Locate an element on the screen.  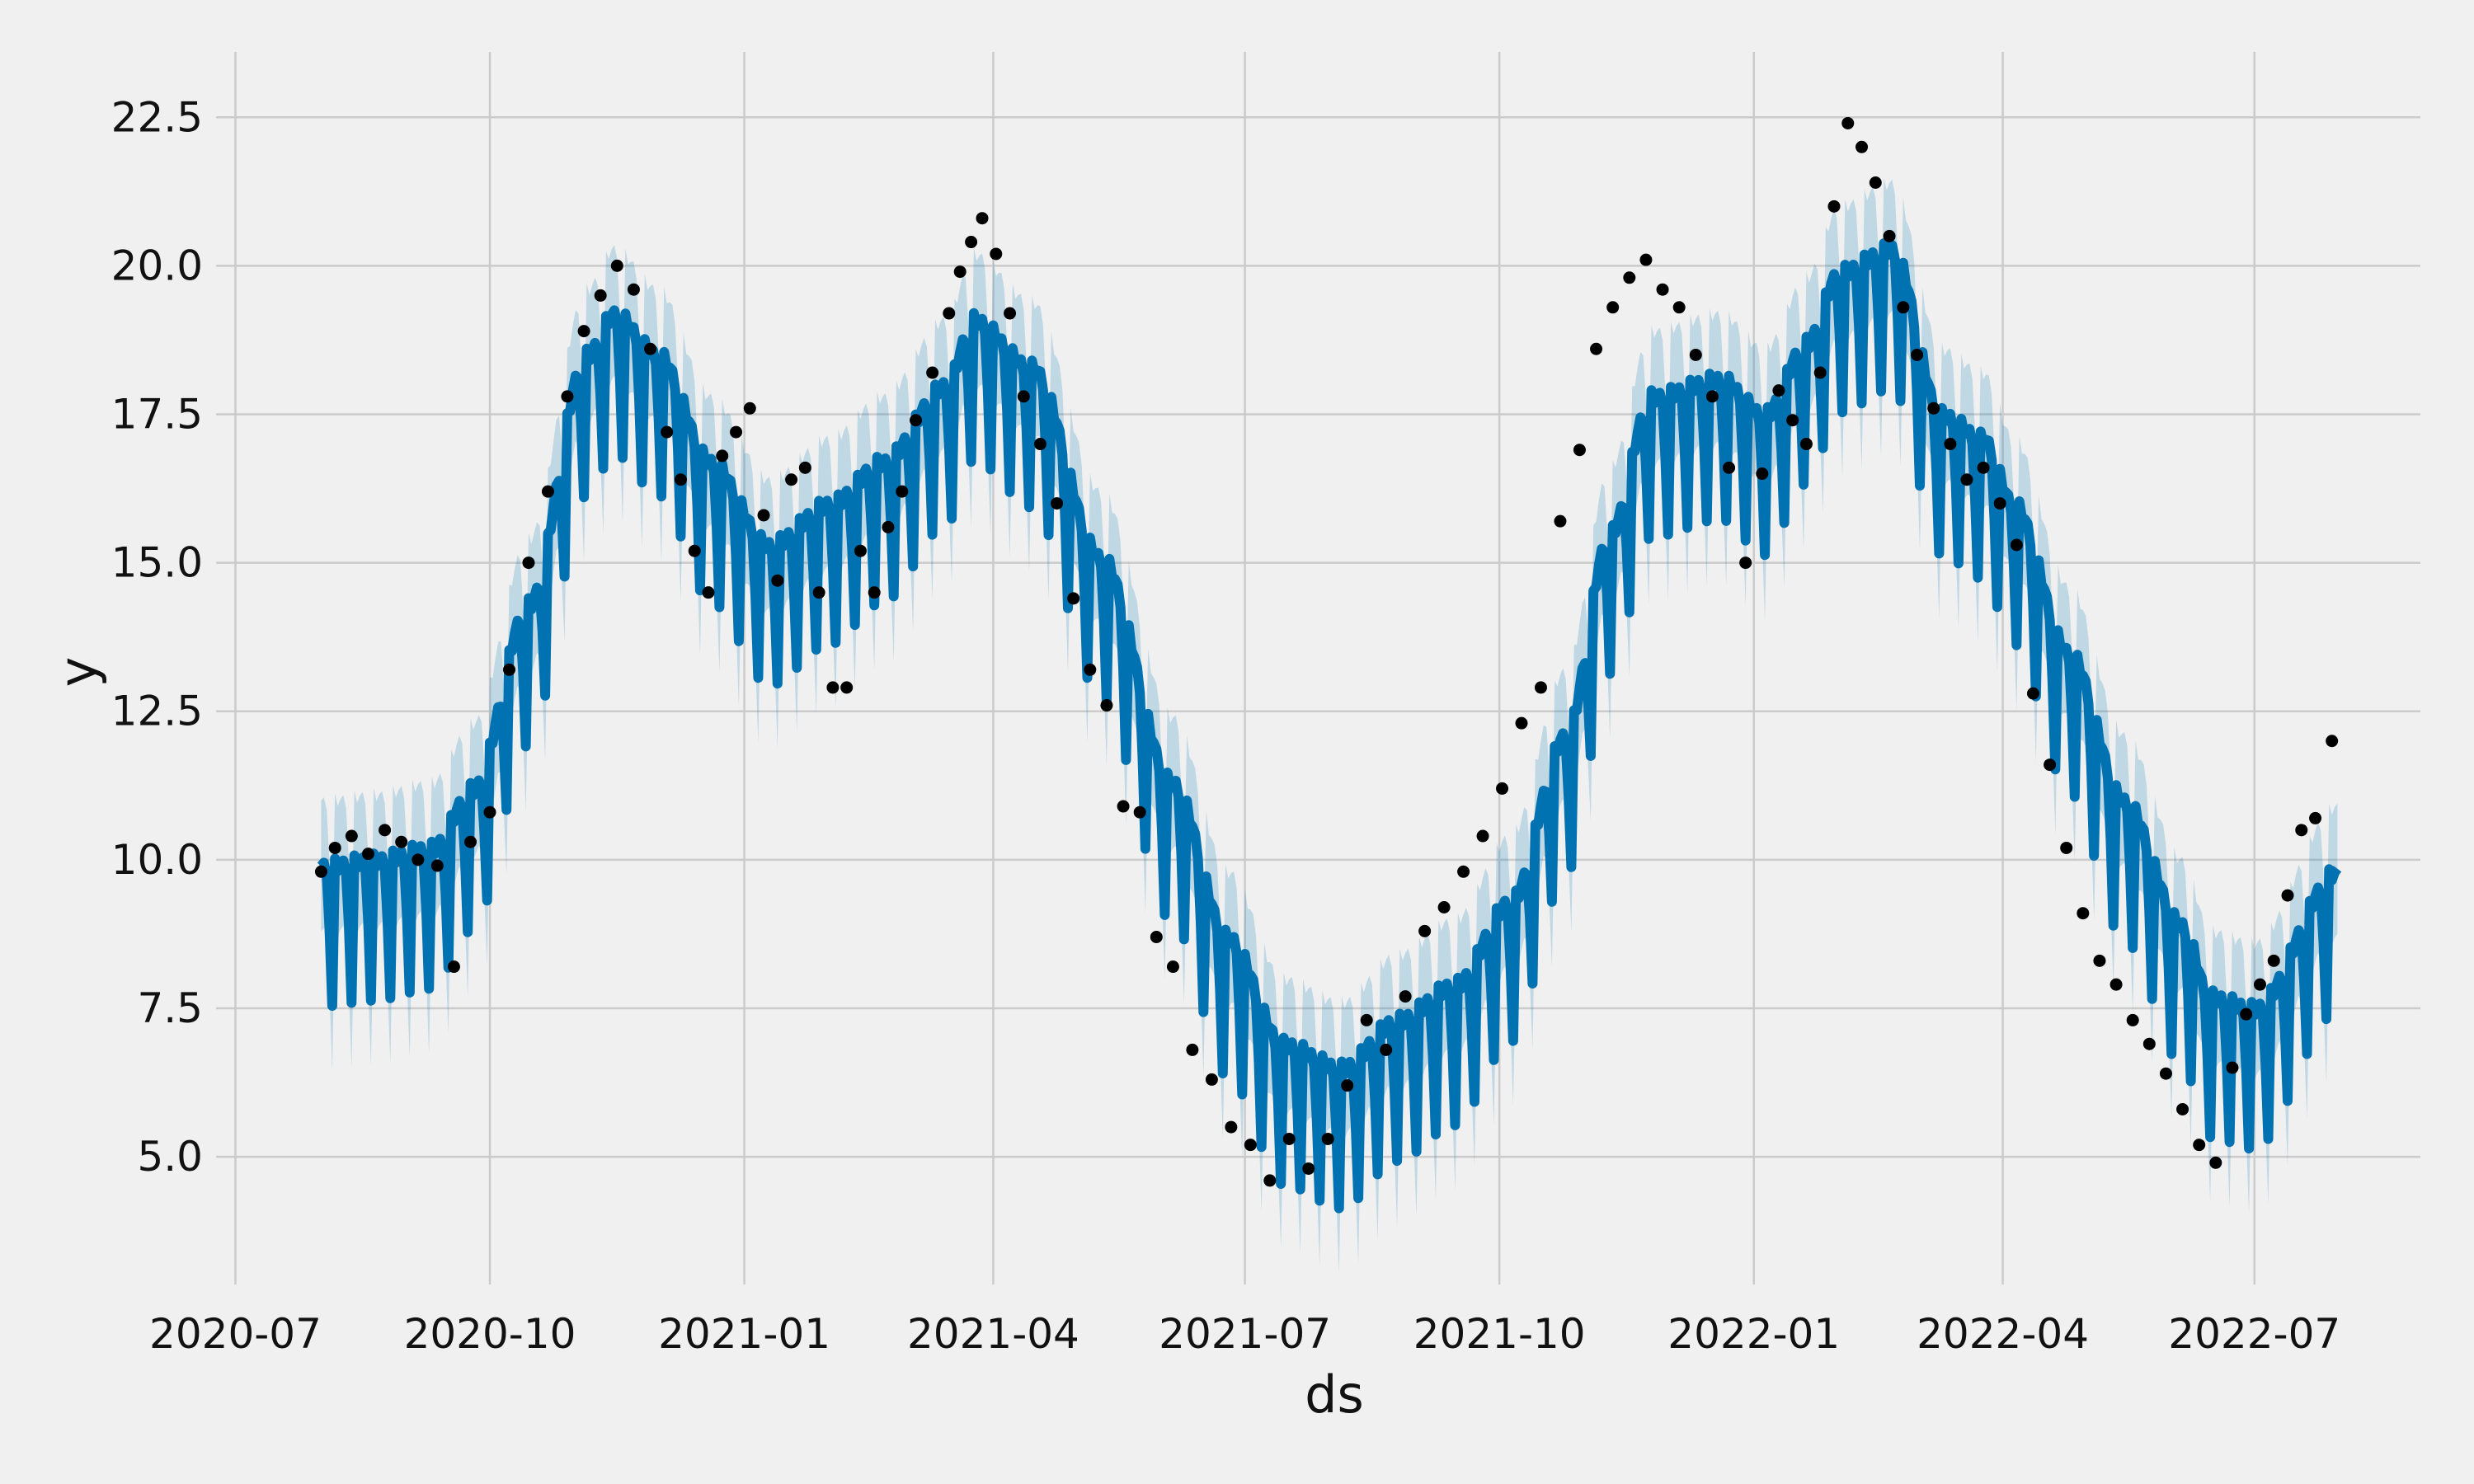
y-tick-label: 12.5 is located at coordinates (157, 711).